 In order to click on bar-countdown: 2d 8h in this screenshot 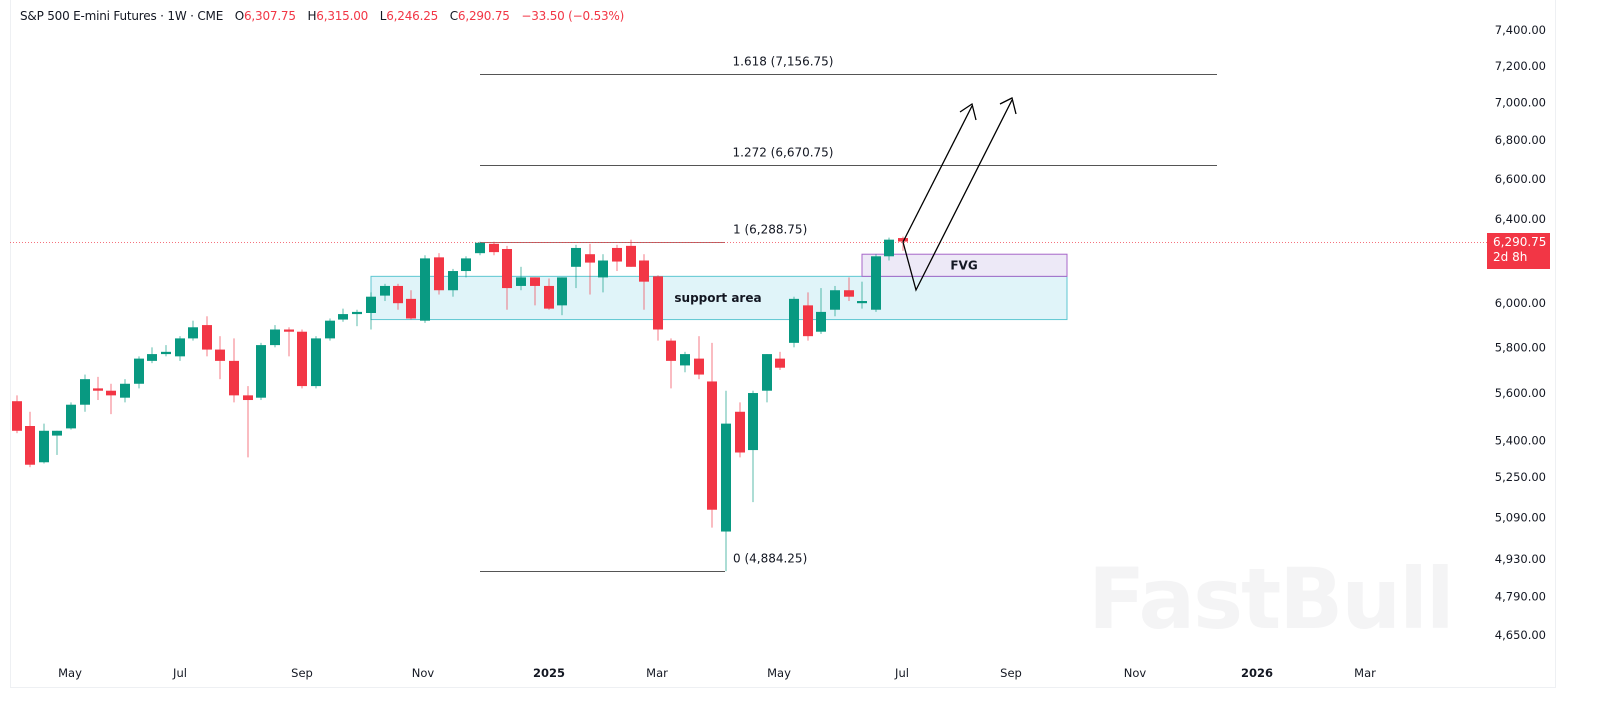, I will do `click(1510, 257)`.